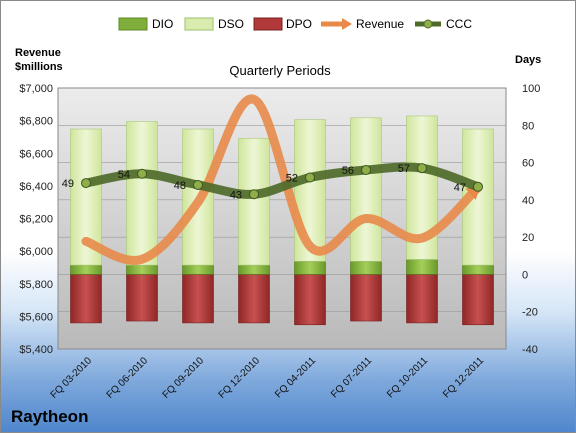  I want to click on right-tick-label: 80, so click(528, 126).